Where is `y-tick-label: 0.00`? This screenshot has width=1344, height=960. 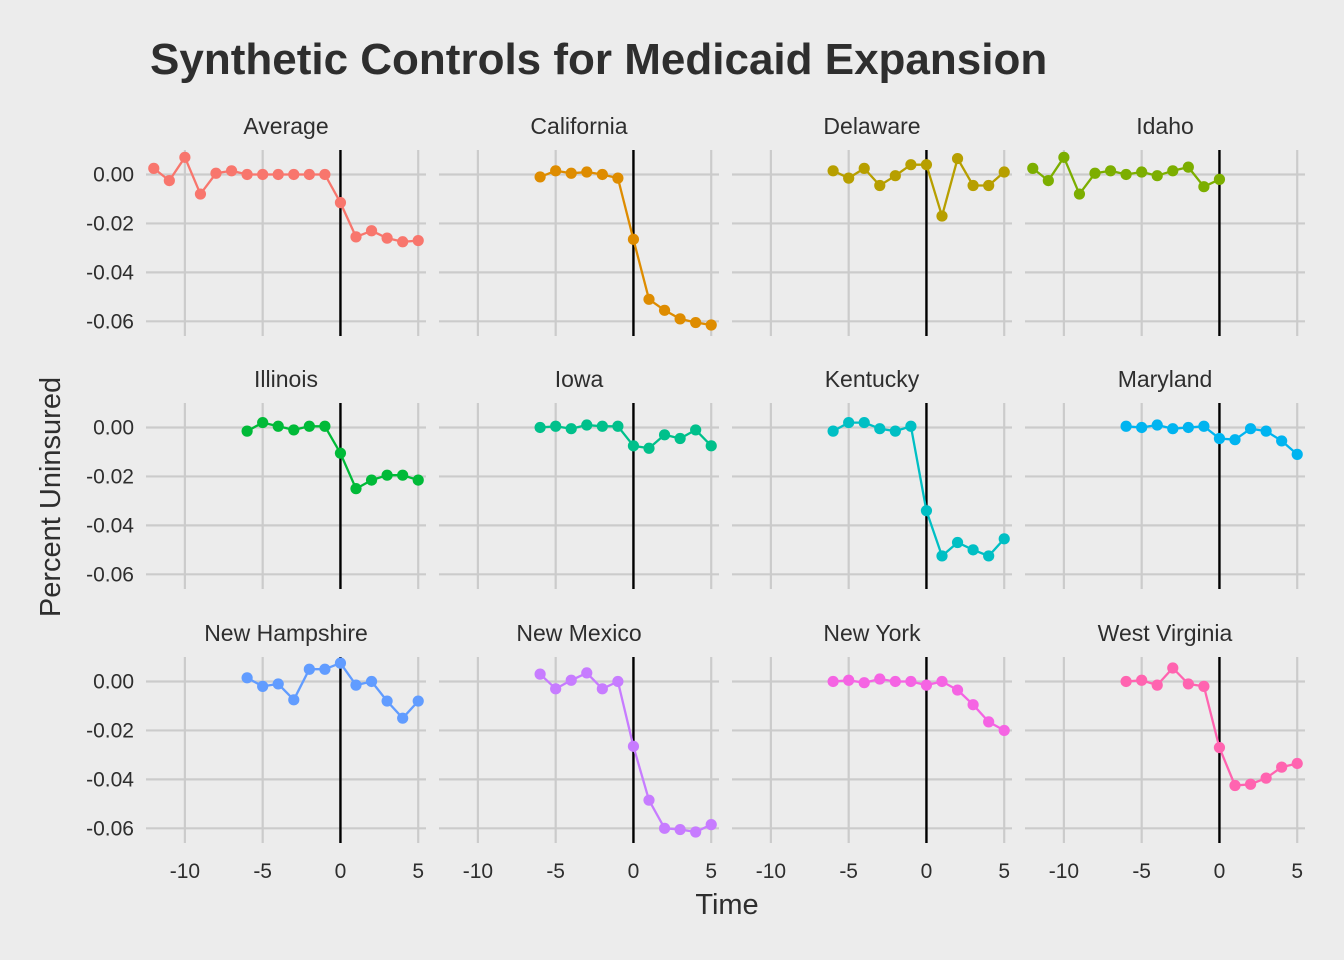 y-tick-label: 0.00 is located at coordinates (113, 427).